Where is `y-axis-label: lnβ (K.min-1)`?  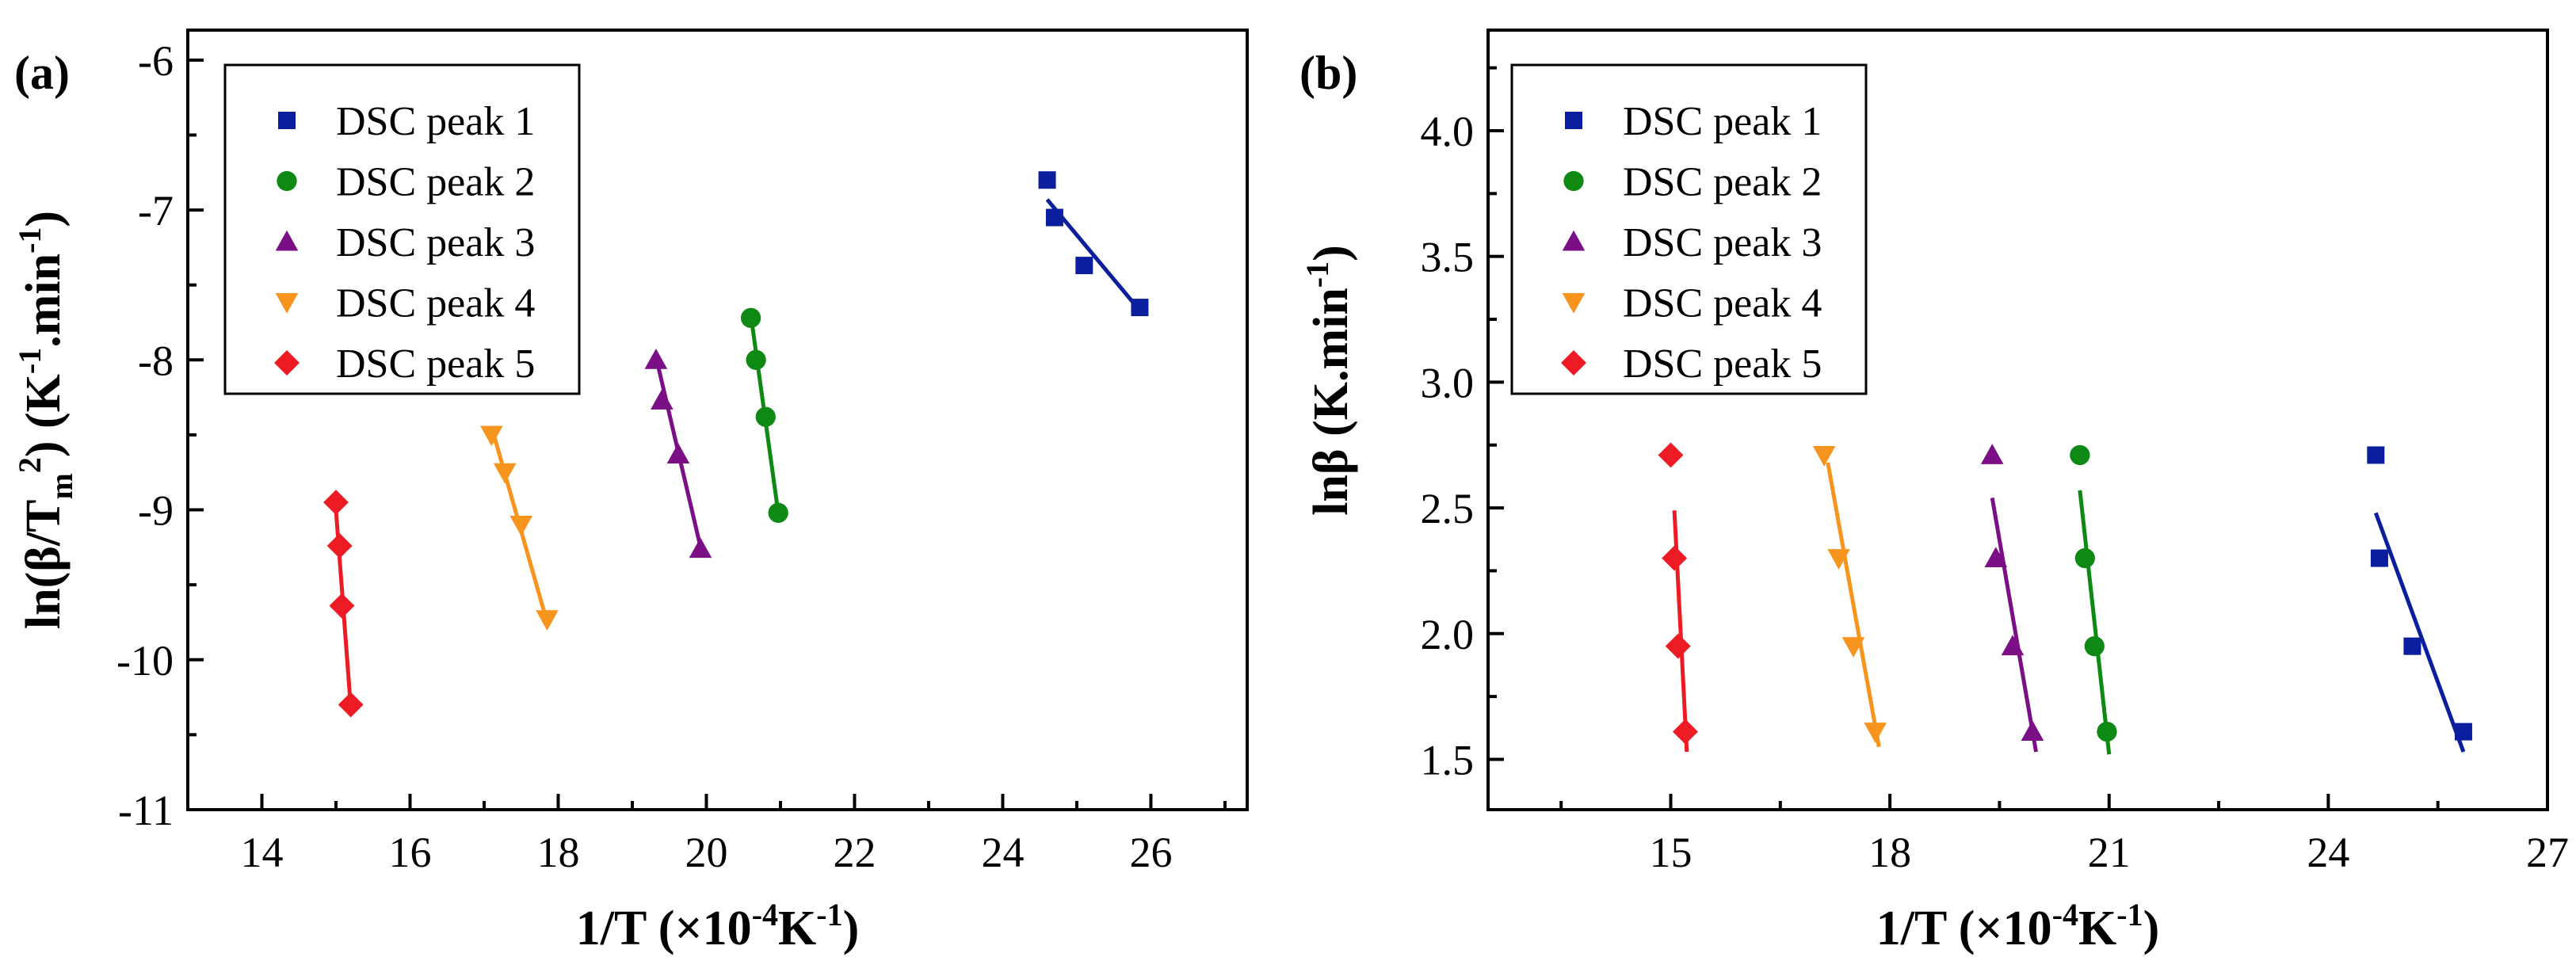 y-axis-label: lnβ (K.min-1) is located at coordinates (1328, 380).